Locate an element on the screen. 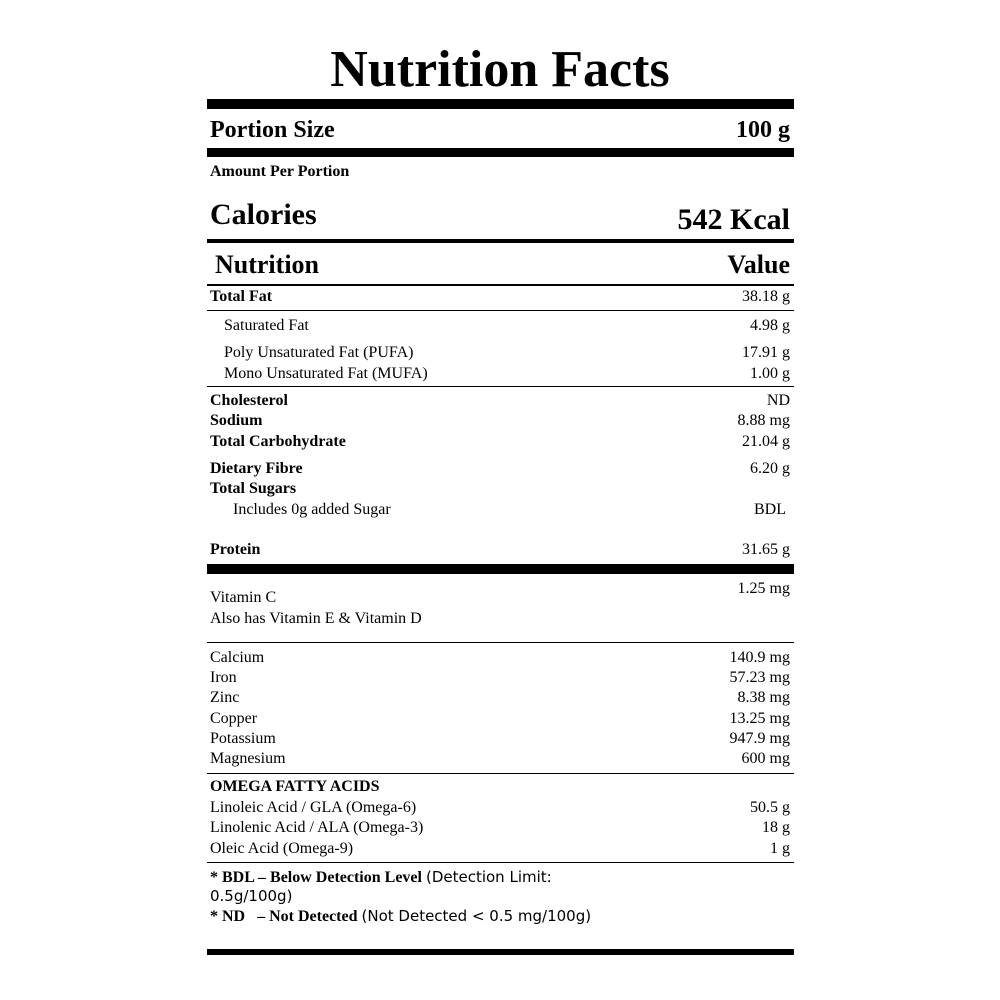 The image size is (1000, 1000). mineral-label: Magnesium is located at coordinates (248, 758).